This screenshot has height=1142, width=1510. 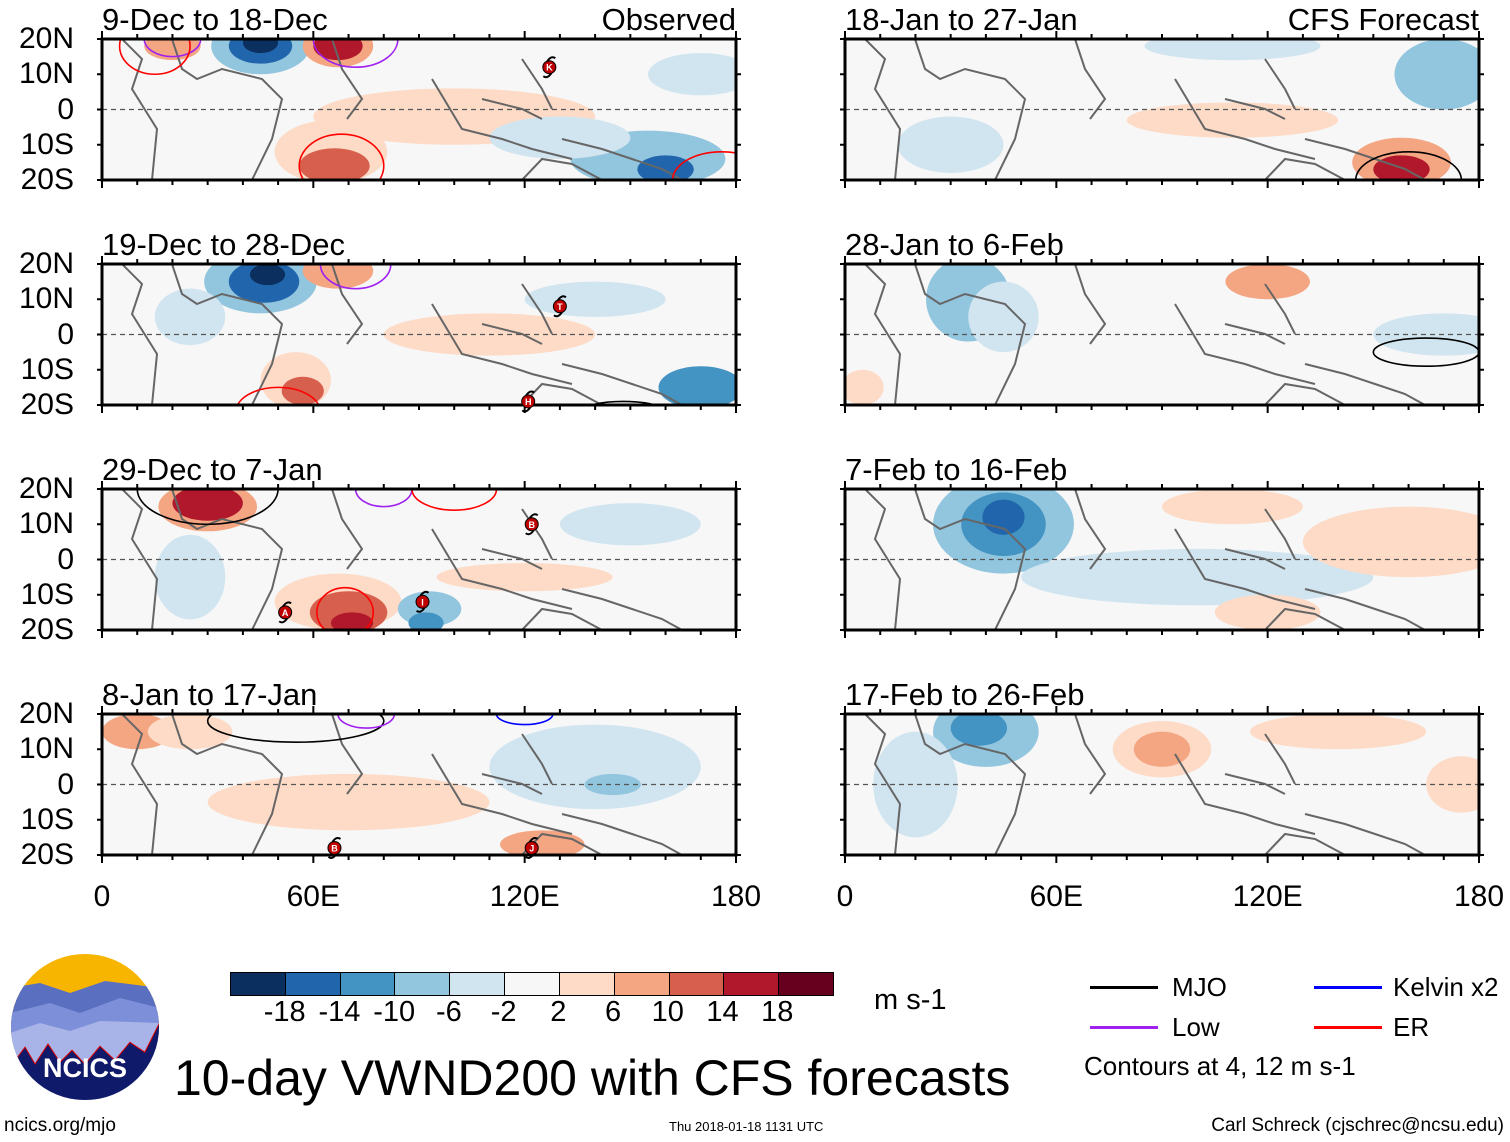 What do you see at coordinates (1357, 1125) in the screenshot?
I see `footer-credit: Carl Schreck (cjschrec@ncsu.edu)` at bounding box center [1357, 1125].